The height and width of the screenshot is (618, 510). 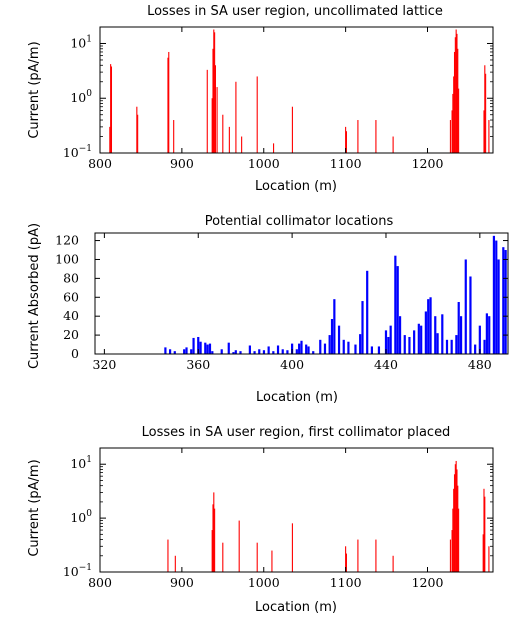 I want to click on x-tick-label: 440, so click(x=386, y=364).